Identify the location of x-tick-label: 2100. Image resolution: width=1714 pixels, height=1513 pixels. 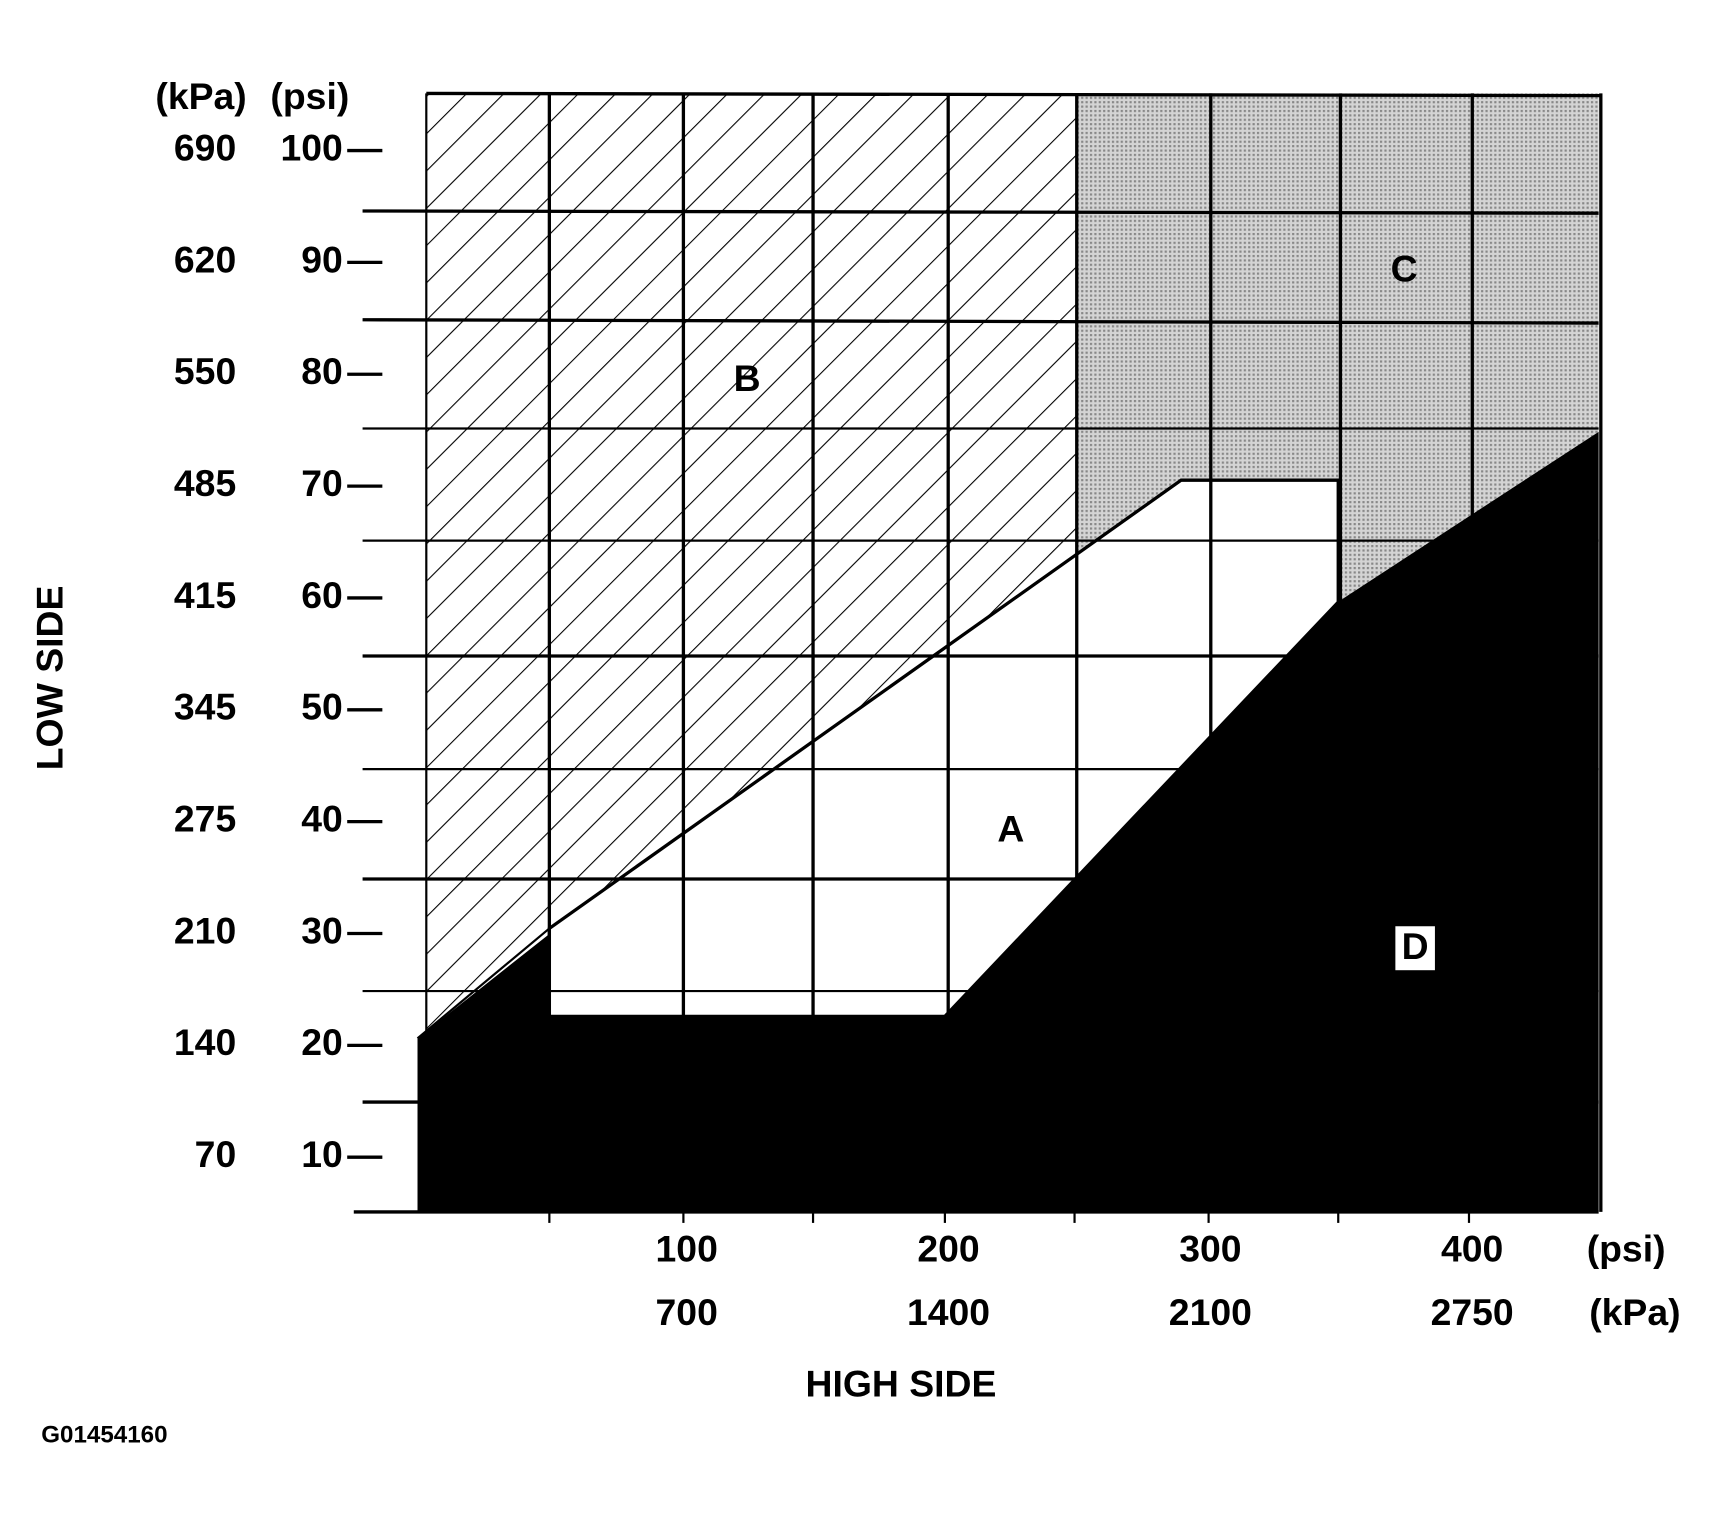
(1210, 1312).